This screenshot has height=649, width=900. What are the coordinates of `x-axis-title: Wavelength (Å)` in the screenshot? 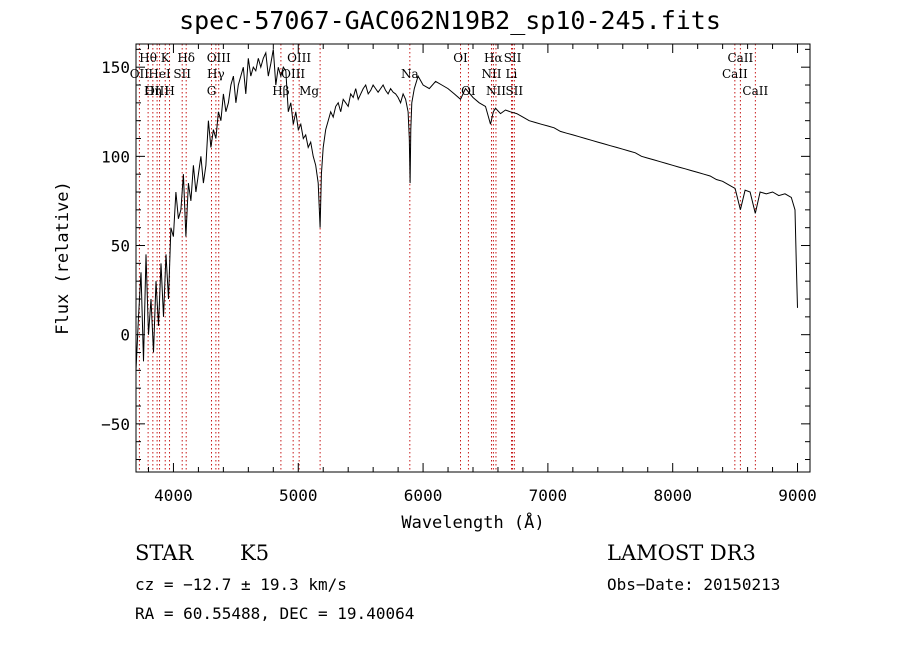 It's located at (472, 522).